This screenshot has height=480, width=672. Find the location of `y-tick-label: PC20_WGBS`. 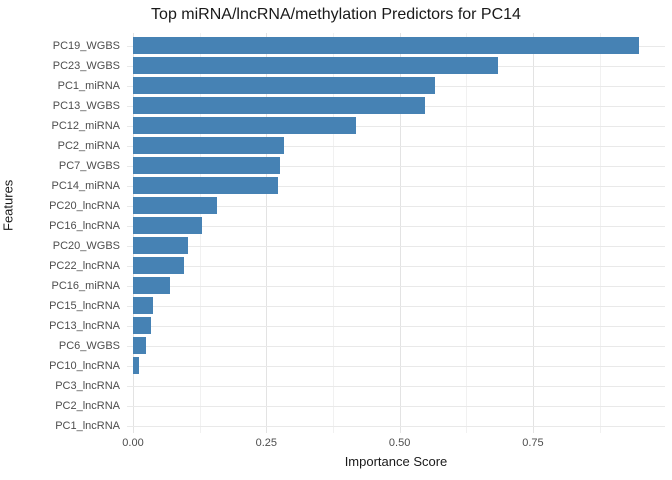

y-tick-label: PC20_WGBS is located at coordinates (86, 245).